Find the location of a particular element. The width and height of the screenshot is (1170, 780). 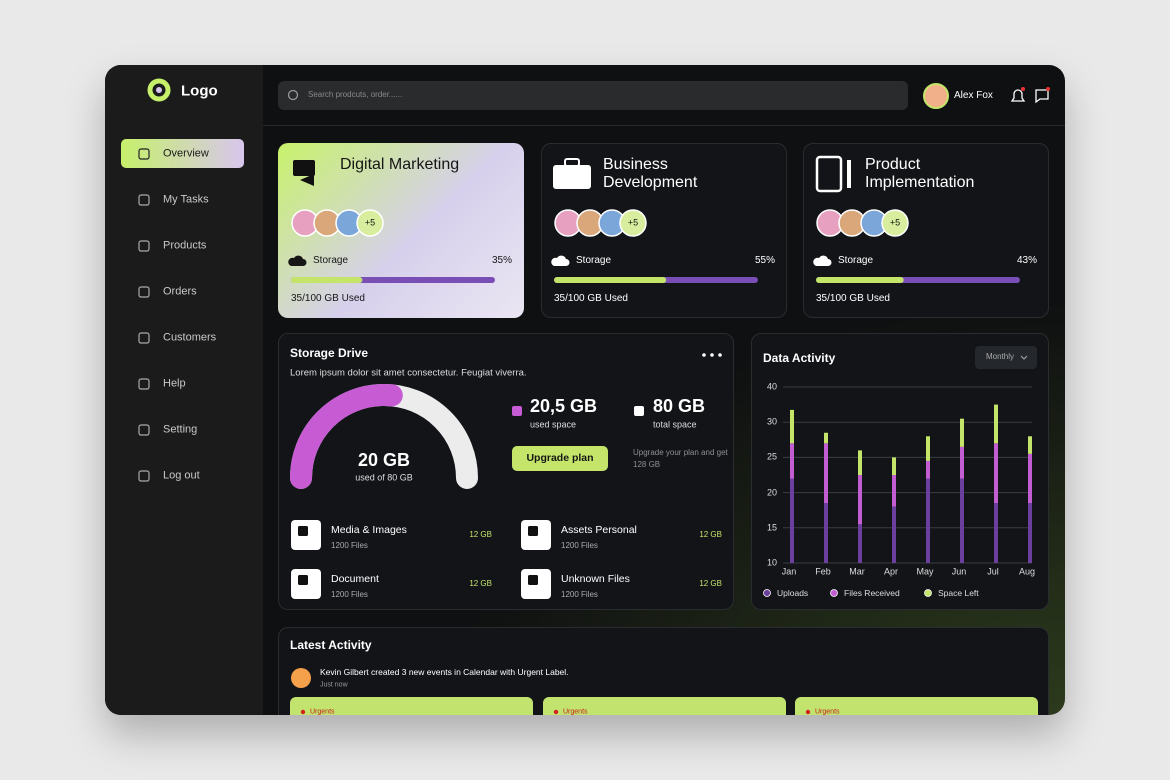

nav-item: Customers is located at coordinates (190, 337).